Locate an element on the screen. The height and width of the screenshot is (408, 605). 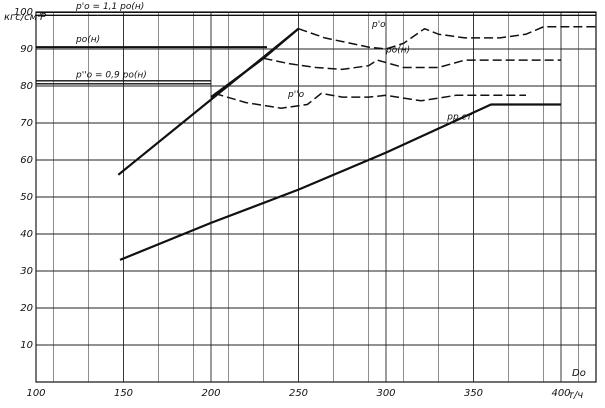
y-axis-unit: кгс/см² is located at coordinates (22, 17).